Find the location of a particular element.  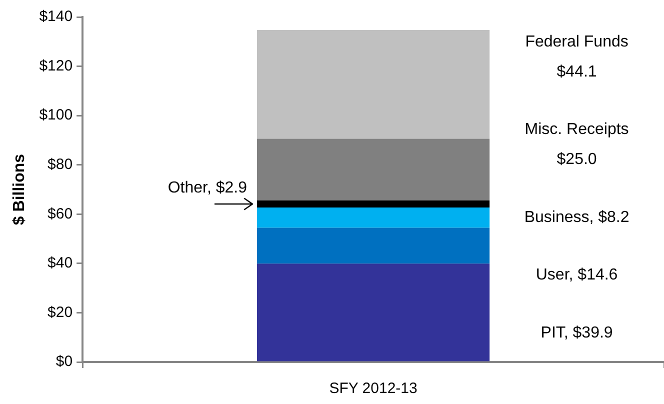

y-tick-label: $20 is located at coordinates (60, 312).